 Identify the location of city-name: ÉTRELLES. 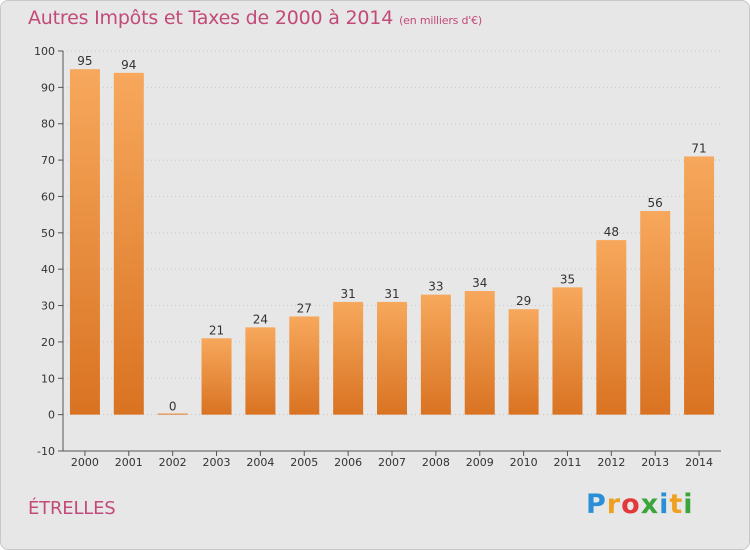
(72, 508).